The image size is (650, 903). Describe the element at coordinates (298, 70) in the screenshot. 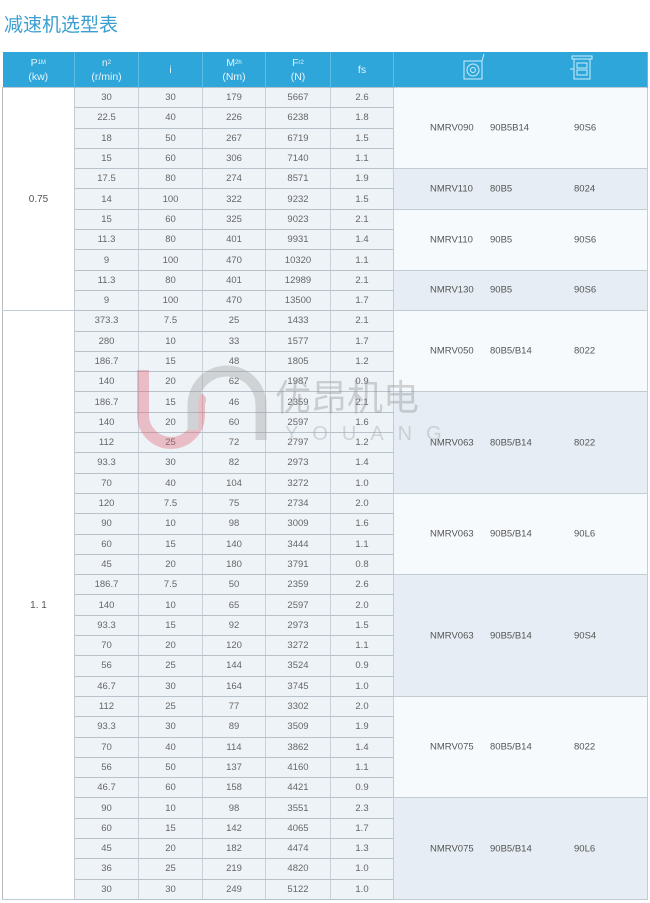

I see `column-header: Fr2 (N)` at that location.